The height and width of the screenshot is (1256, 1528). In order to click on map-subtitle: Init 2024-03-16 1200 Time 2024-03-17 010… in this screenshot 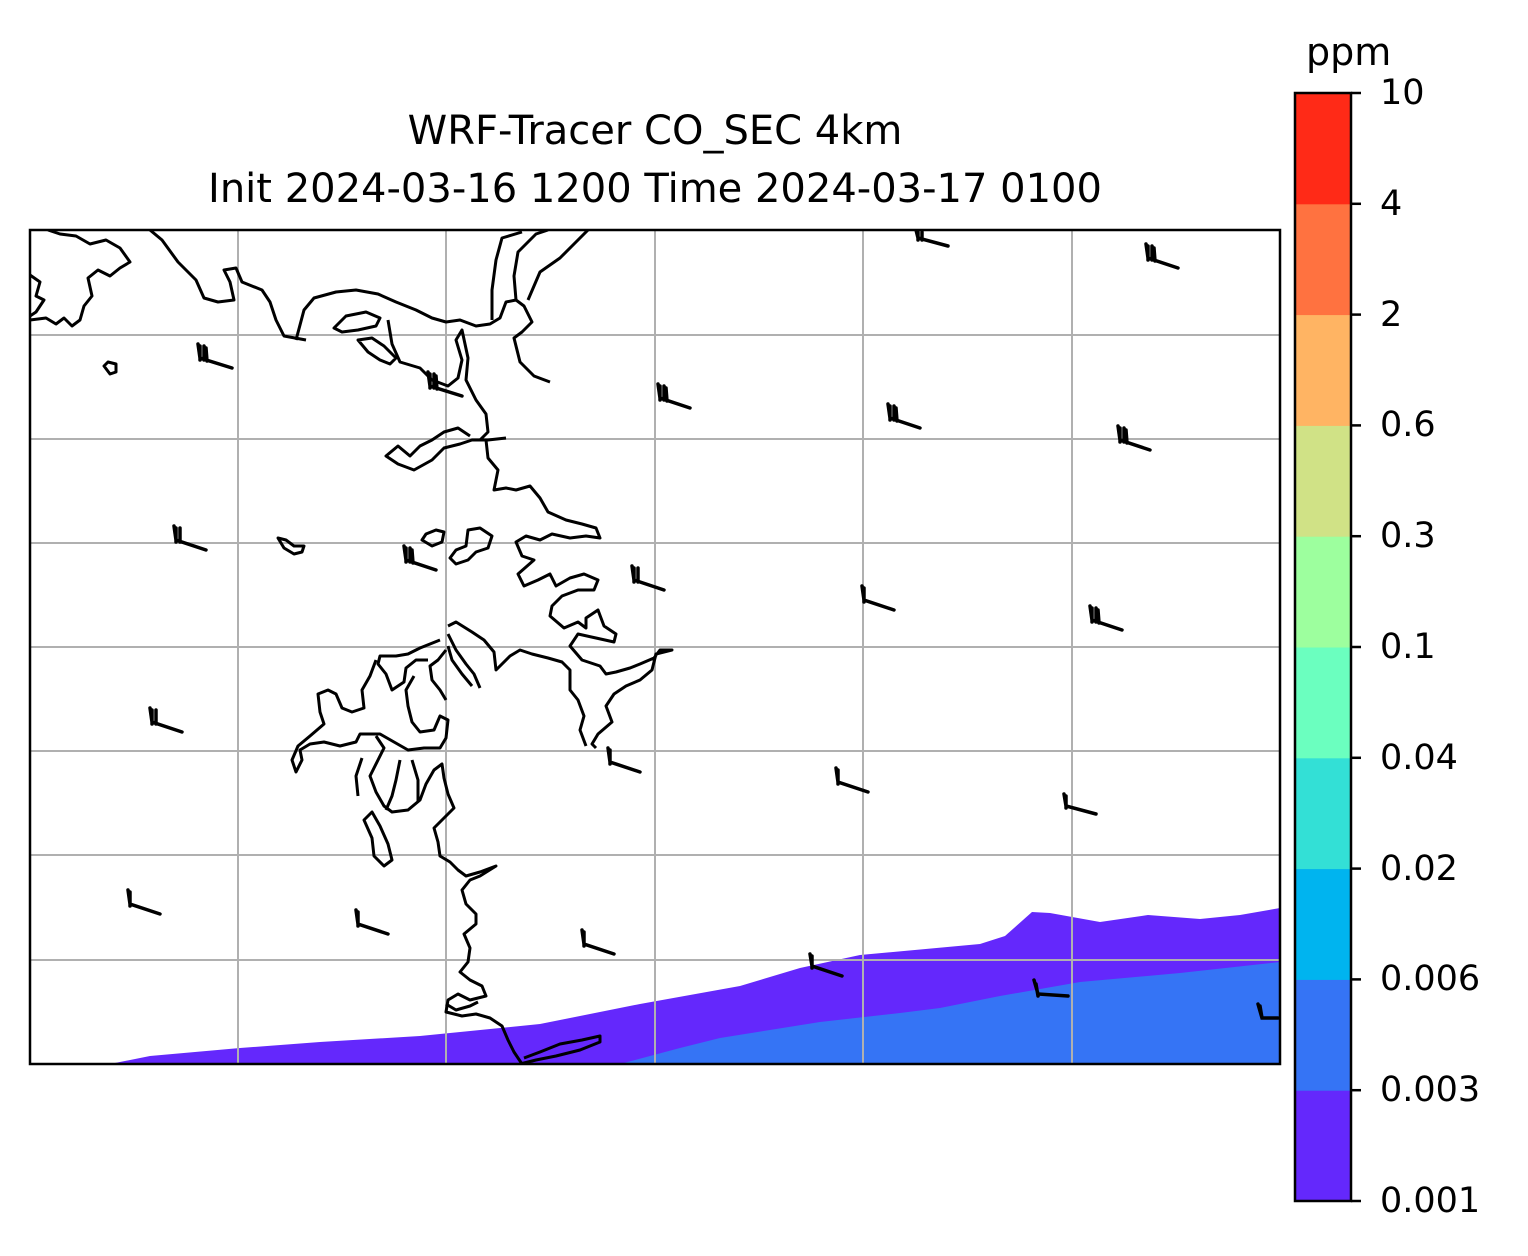, I will do `click(655, 189)`.